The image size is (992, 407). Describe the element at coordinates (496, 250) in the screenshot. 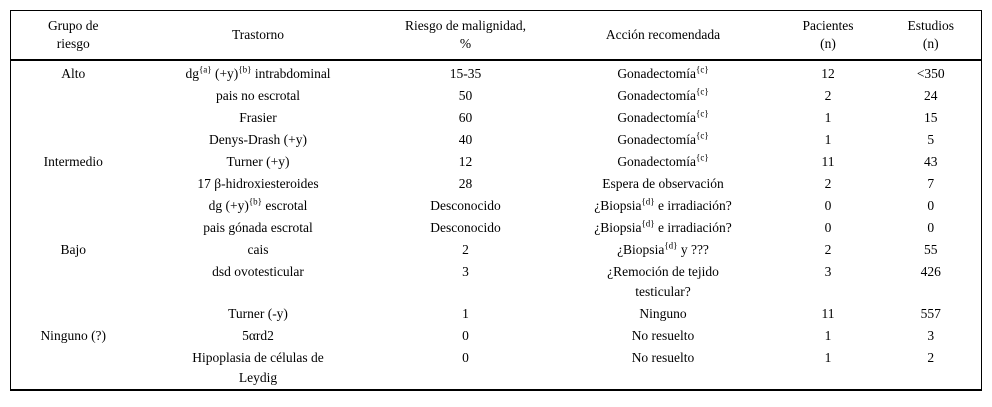

I see `table-row: Bajo cais 2 ¿Biopsia{d} y ??? 2 55` at that location.